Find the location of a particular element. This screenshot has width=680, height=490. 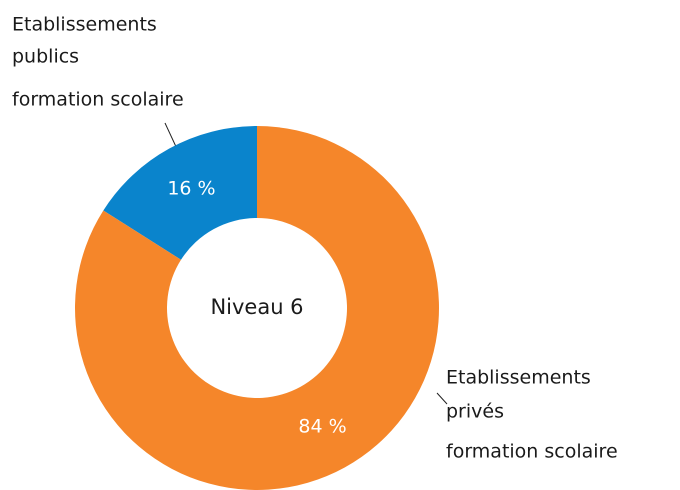

value-label: 16 % is located at coordinates (191, 188).